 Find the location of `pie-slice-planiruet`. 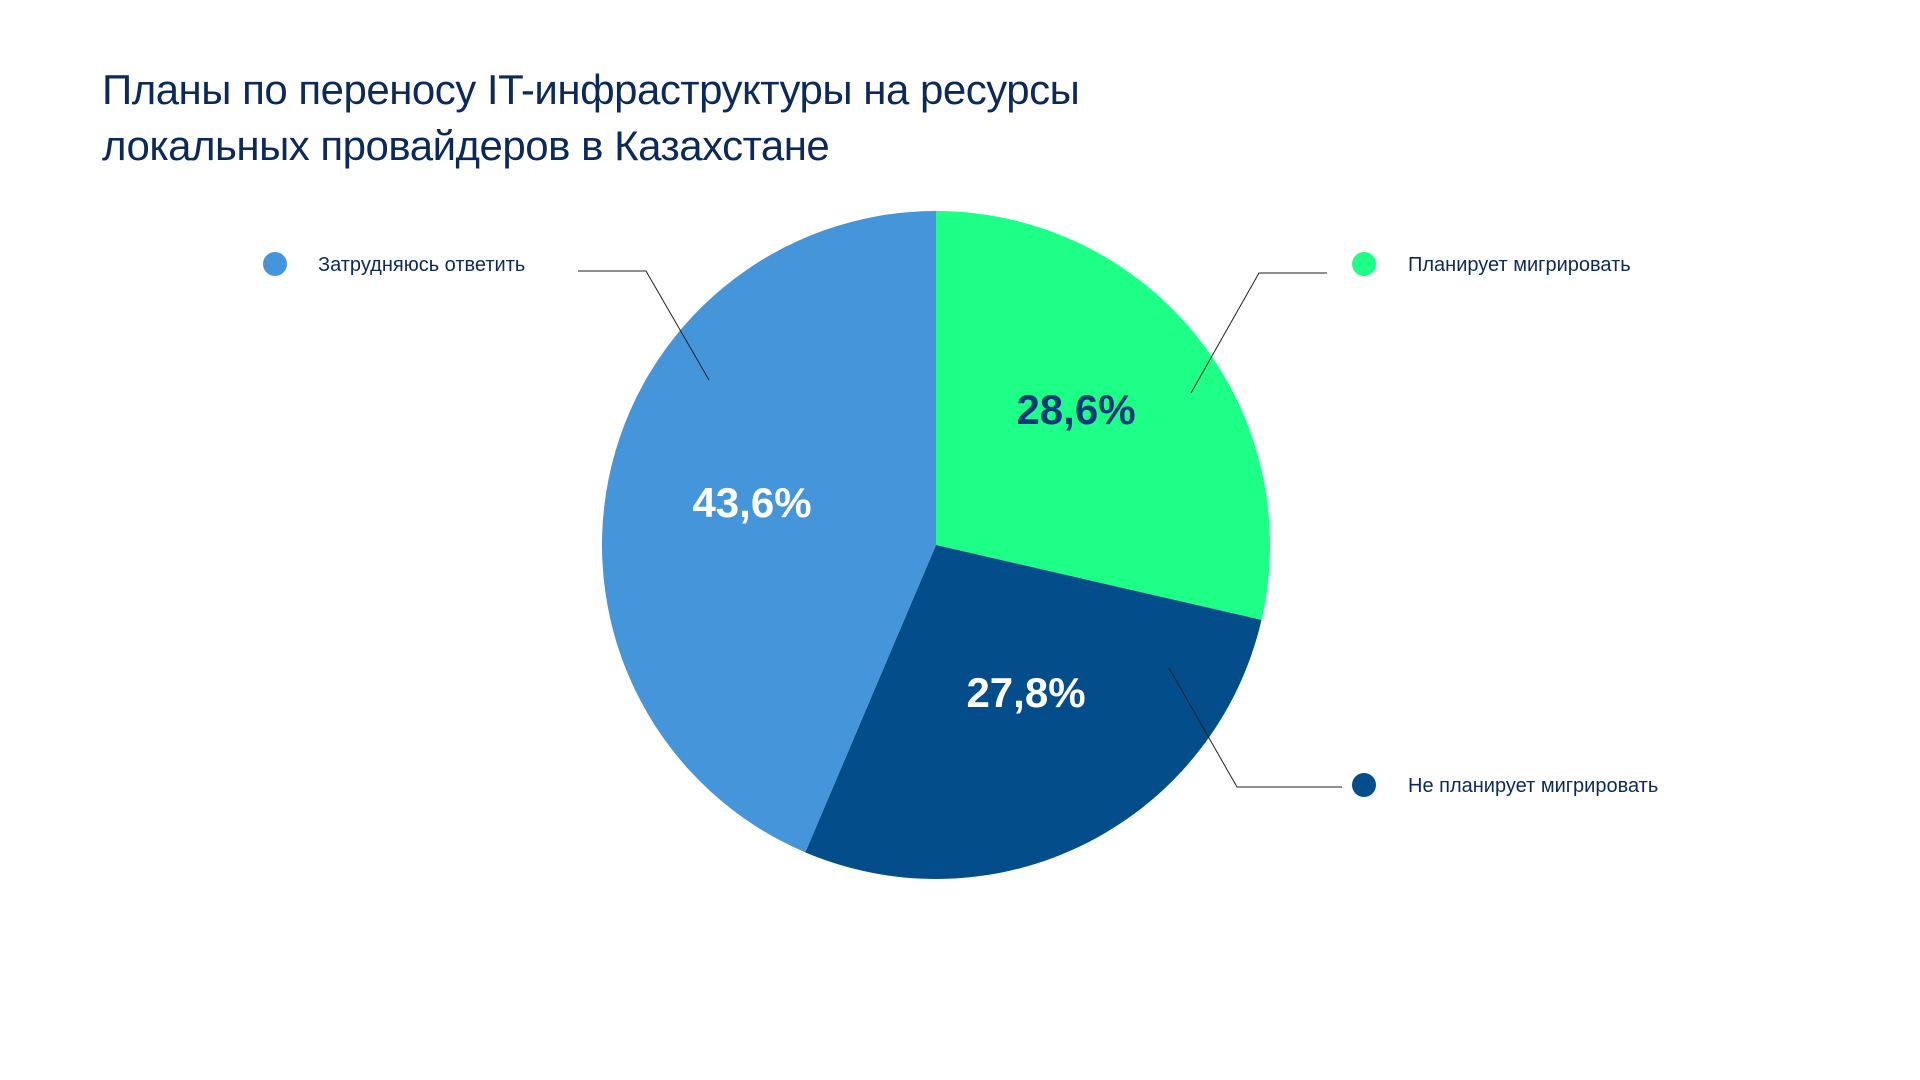

pie-slice-planiruet is located at coordinates (1103, 415).